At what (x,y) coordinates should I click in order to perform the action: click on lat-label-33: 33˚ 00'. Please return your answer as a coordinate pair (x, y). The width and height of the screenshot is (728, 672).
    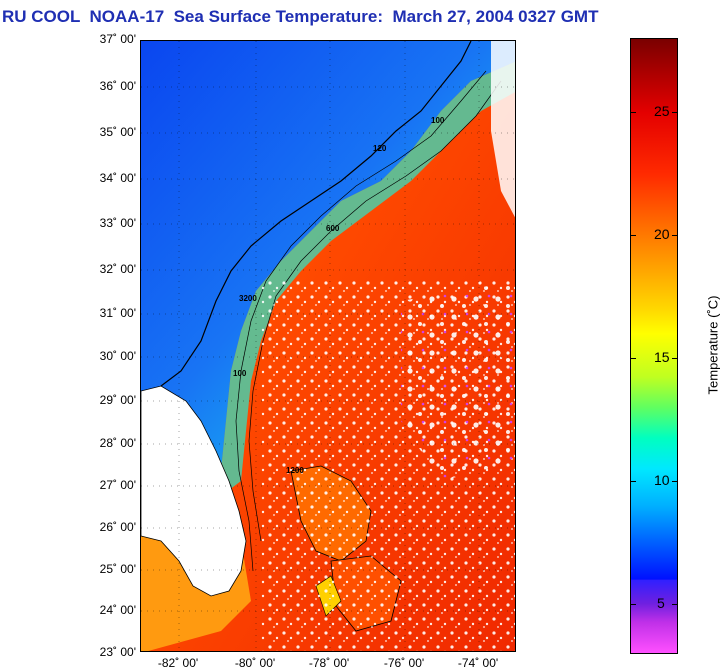
    Looking at the image, I should click on (117, 223).